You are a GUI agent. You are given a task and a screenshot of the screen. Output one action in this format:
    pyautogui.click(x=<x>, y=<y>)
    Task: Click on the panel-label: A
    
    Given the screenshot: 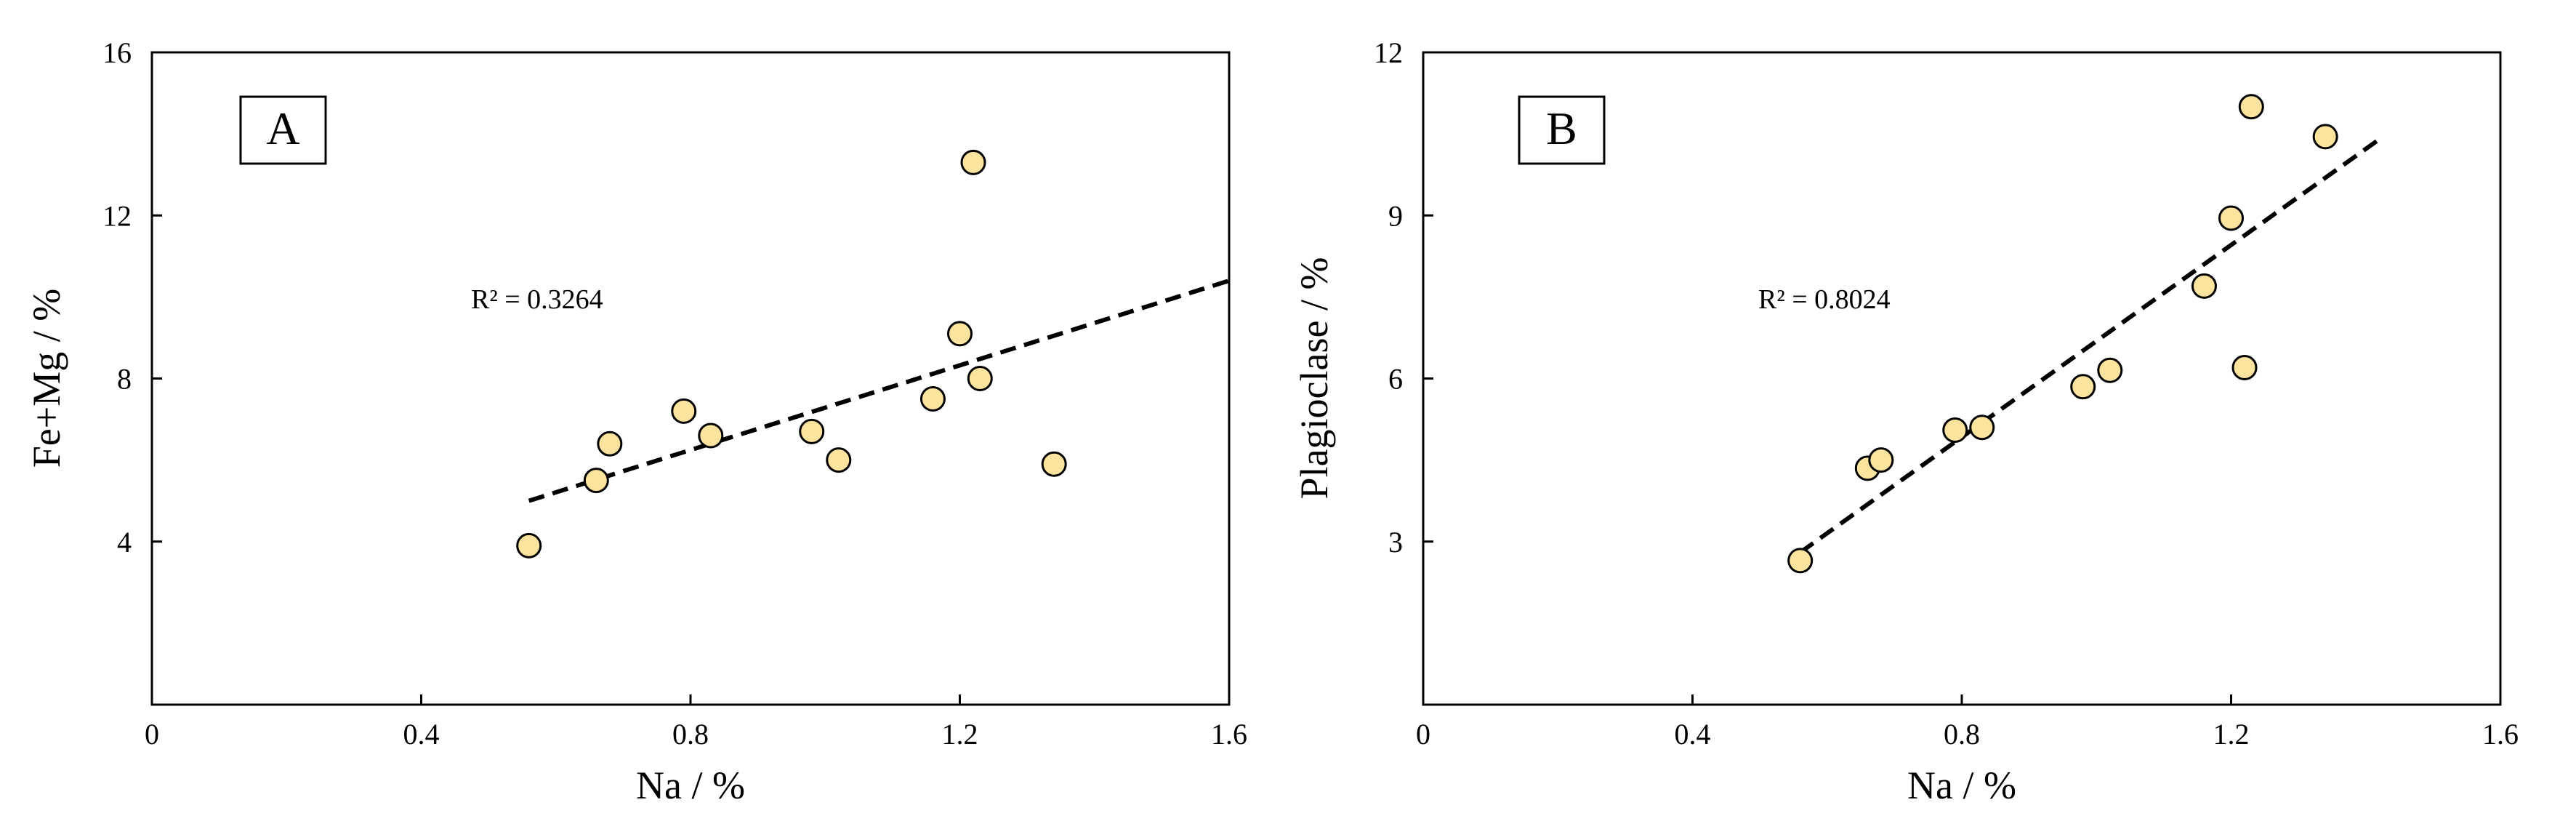 What is the action you would take?
    pyautogui.click(x=282, y=129)
    